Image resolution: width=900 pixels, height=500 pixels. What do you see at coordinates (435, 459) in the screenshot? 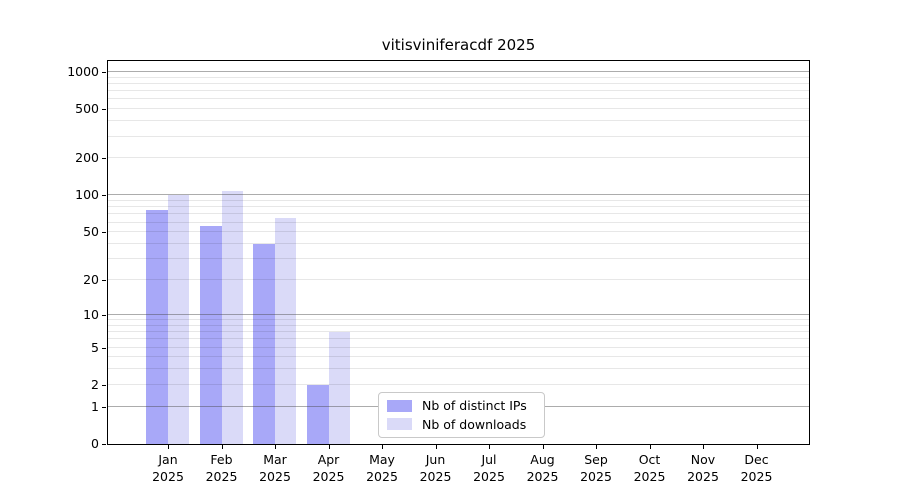
I see `x-tick-text: Jun` at bounding box center [435, 459].